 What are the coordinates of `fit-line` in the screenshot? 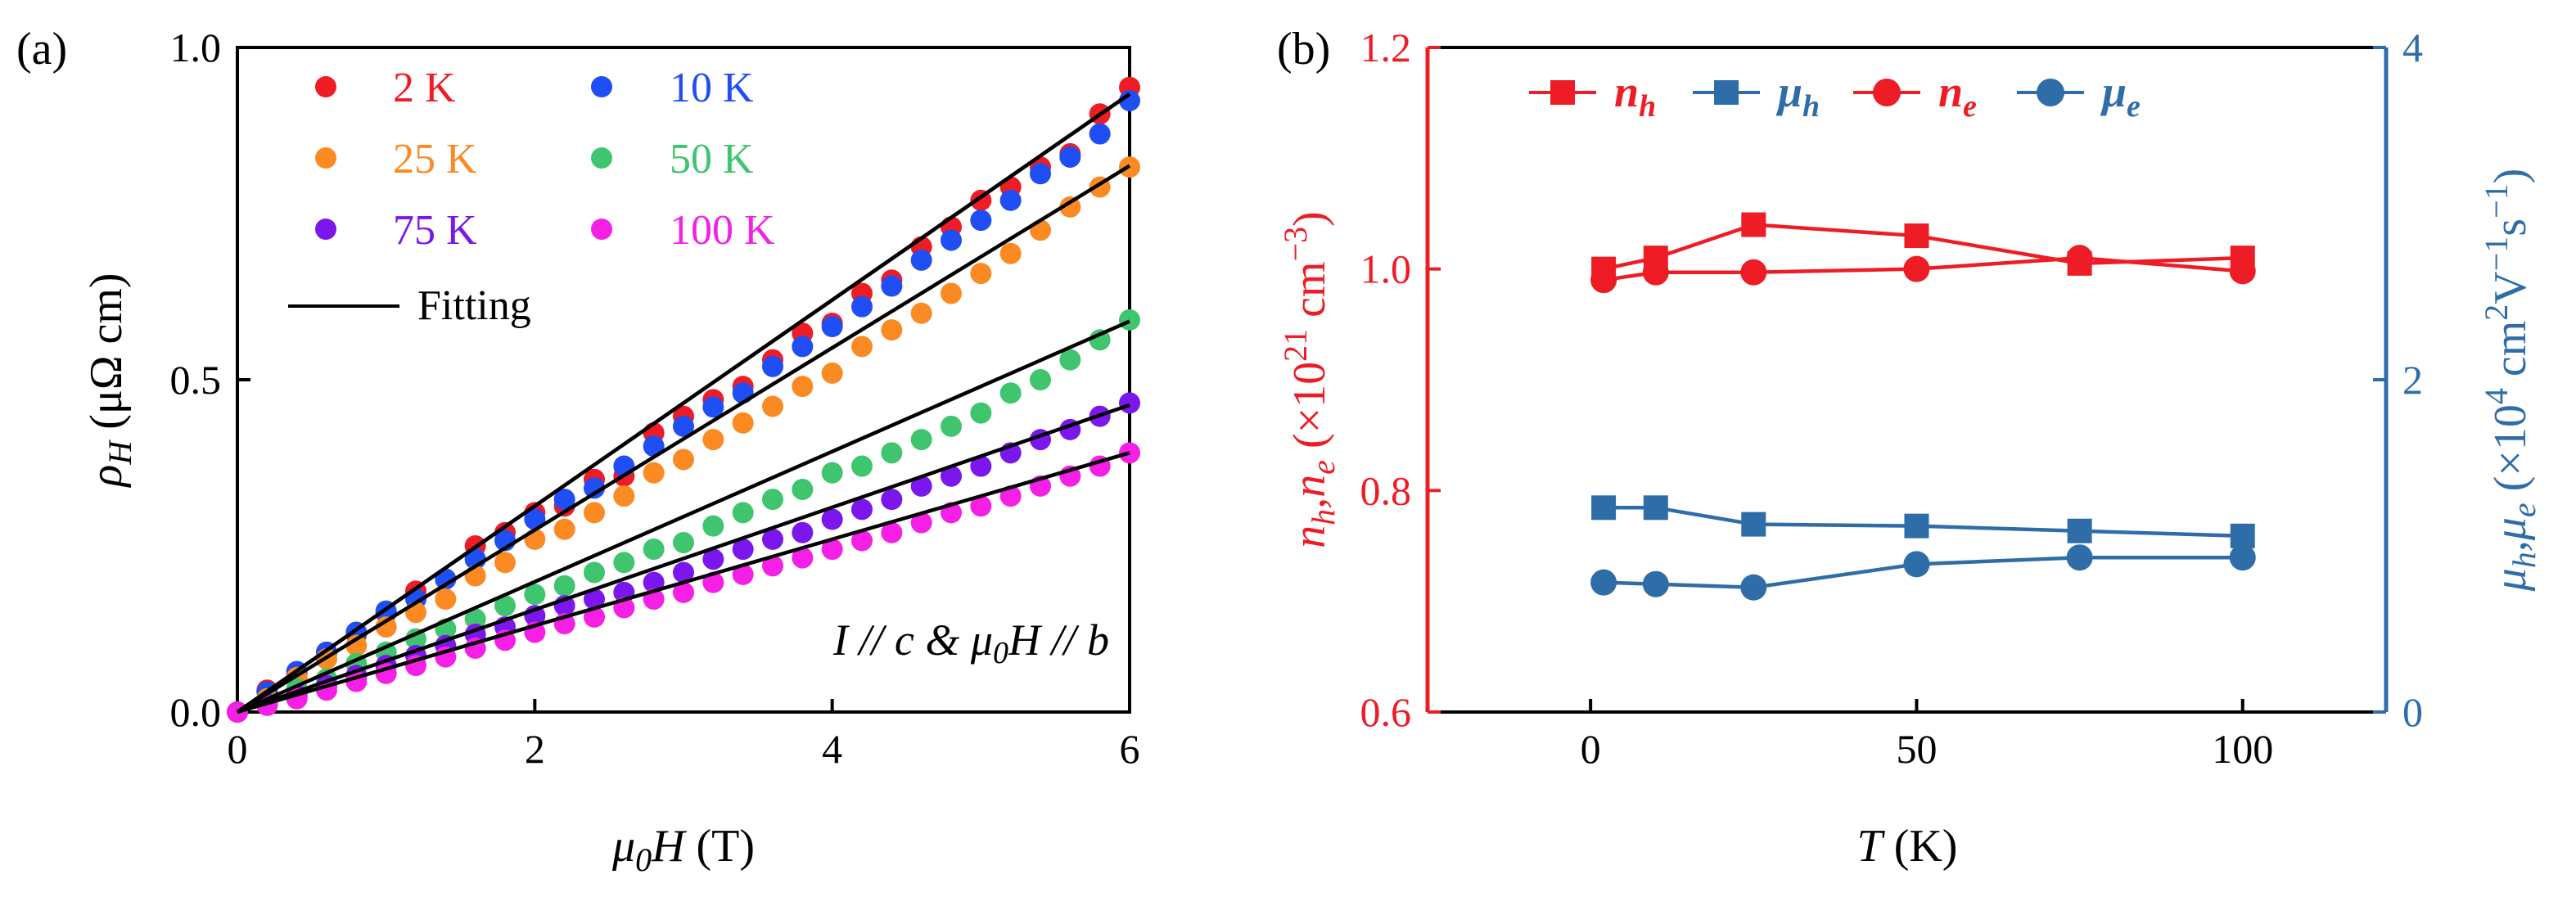 It's located at (683, 582).